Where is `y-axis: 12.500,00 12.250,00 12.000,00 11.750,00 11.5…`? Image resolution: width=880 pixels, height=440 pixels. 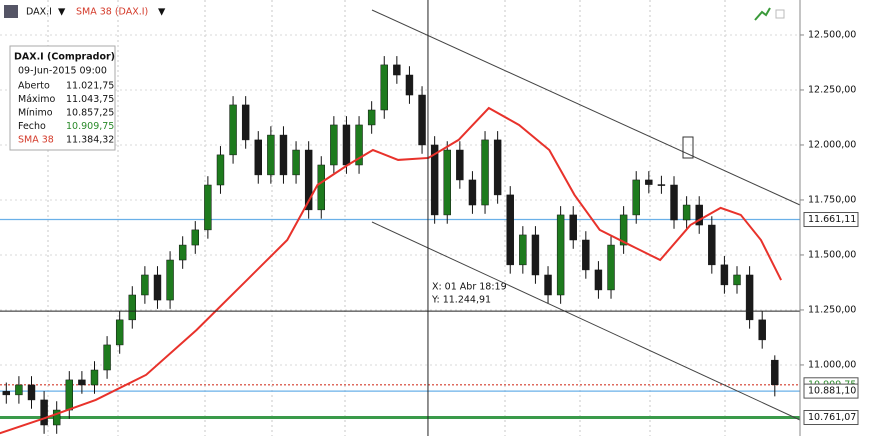
y-axis: 12.500,00 12.250,00 12.000,00 11.750,00 11.5… is located at coordinates (829, 227).